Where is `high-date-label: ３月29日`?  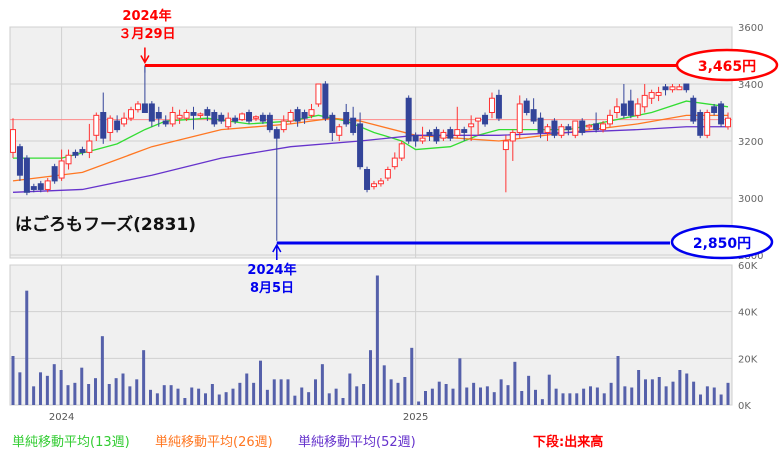
high-date-label: ３月29日 is located at coordinates (146, 34).